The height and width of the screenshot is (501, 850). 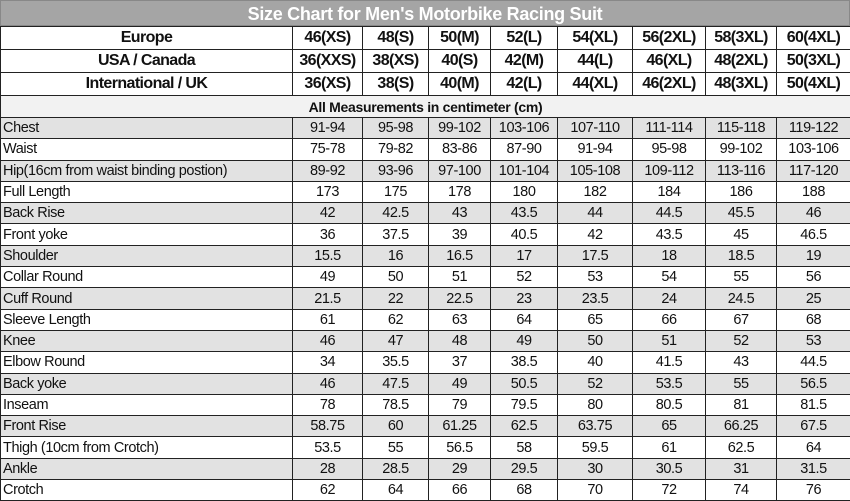 I want to click on measurement-value: 67.5, so click(x=813, y=426).